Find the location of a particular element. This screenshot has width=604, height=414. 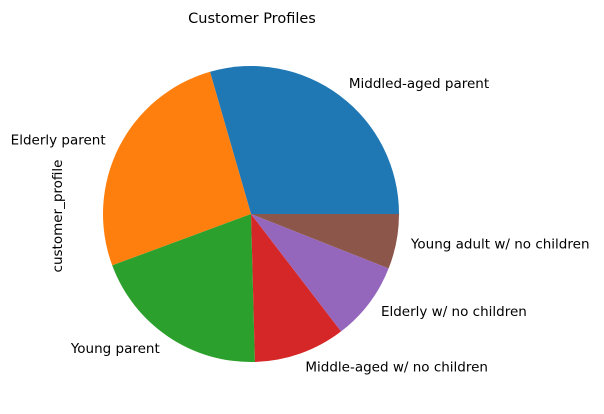

slice-label: Young parent is located at coordinates (115, 349).